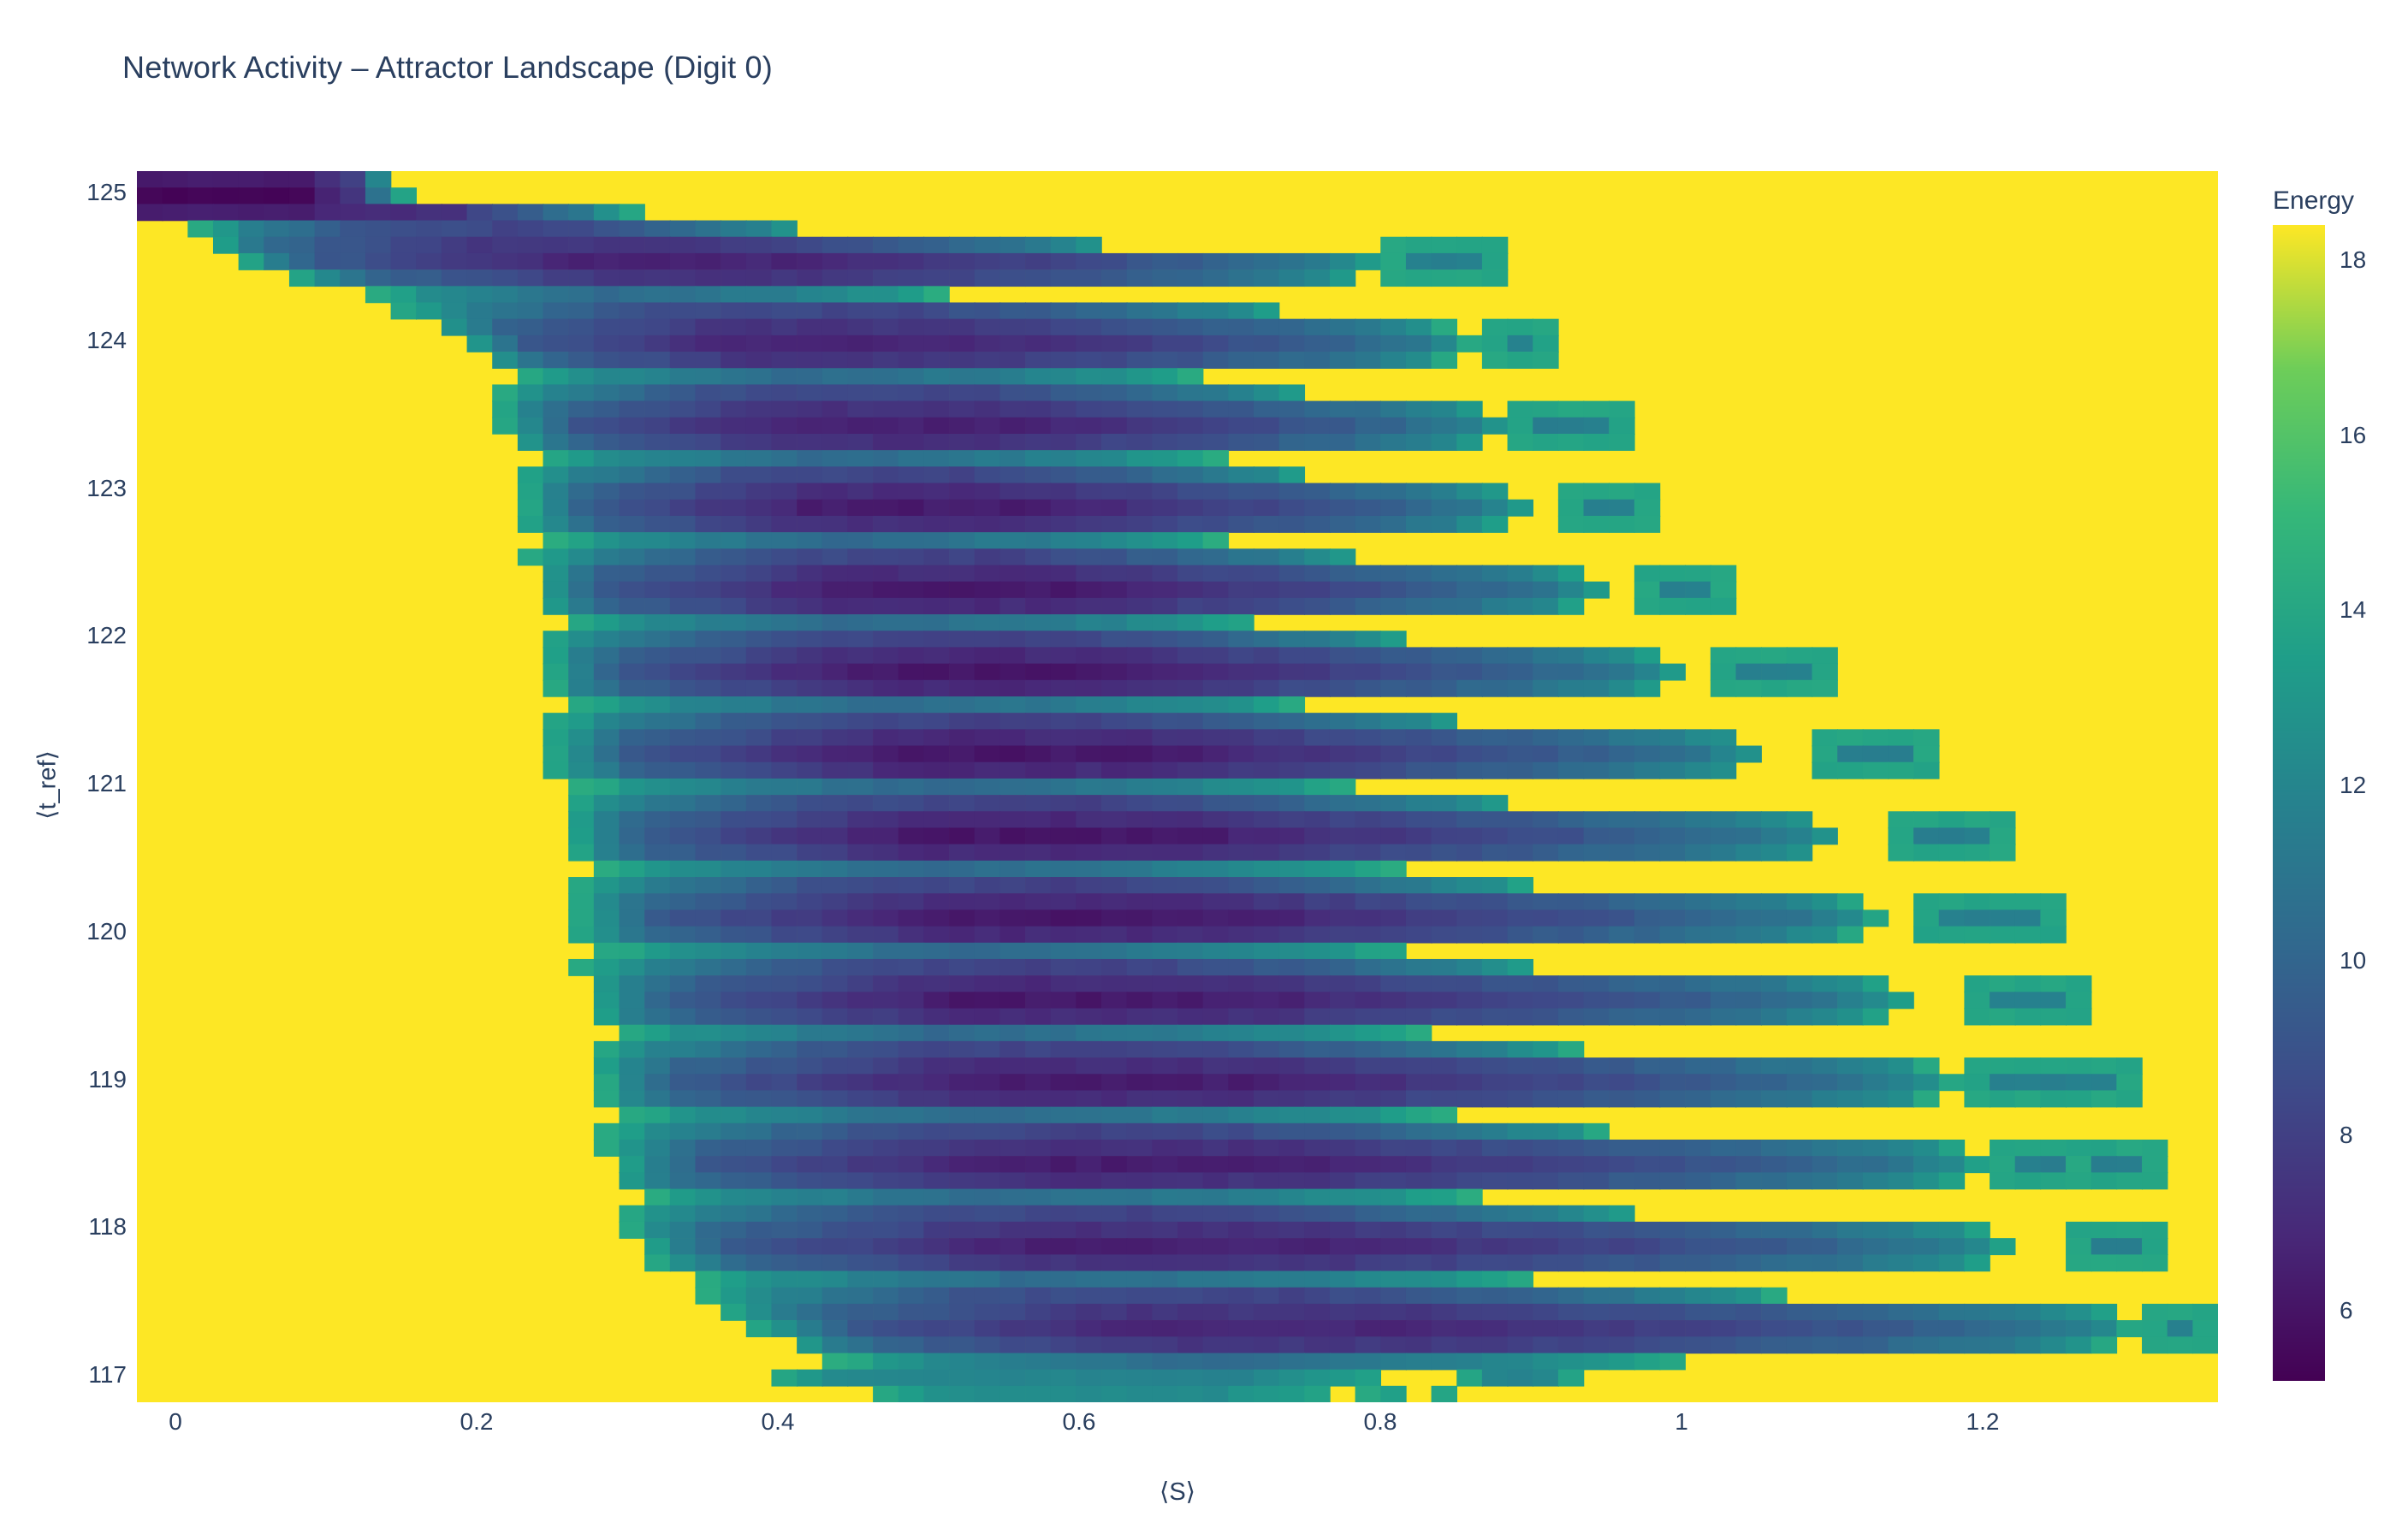  What do you see at coordinates (107, 192) in the screenshot?
I see `y-tick-label: 125` at bounding box center [107, 192].